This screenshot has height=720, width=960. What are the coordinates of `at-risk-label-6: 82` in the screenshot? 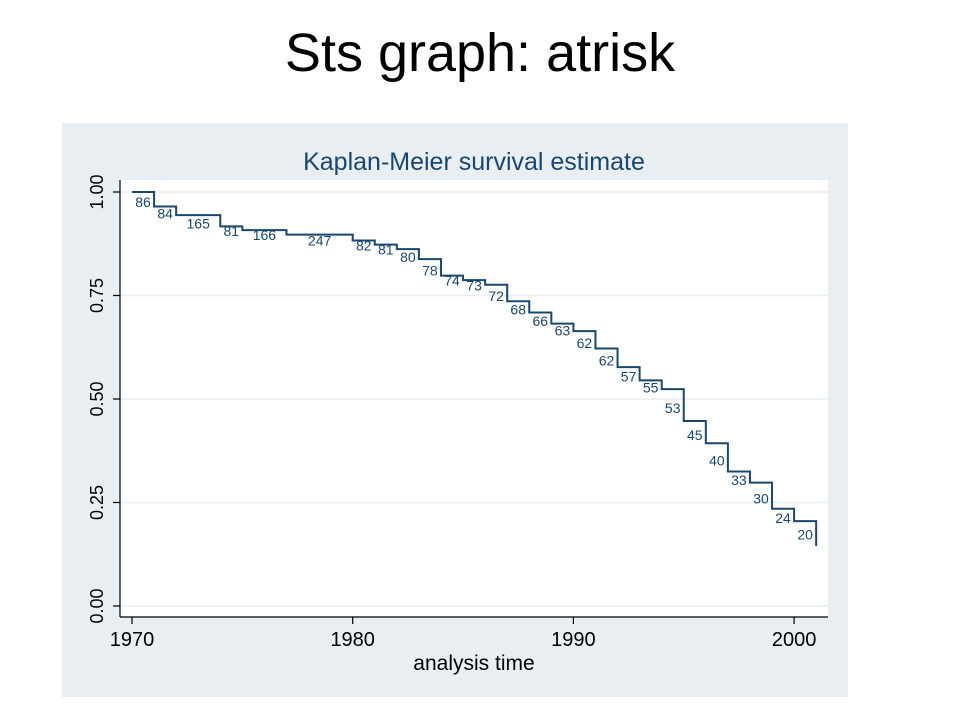 It's located at (364, 246).